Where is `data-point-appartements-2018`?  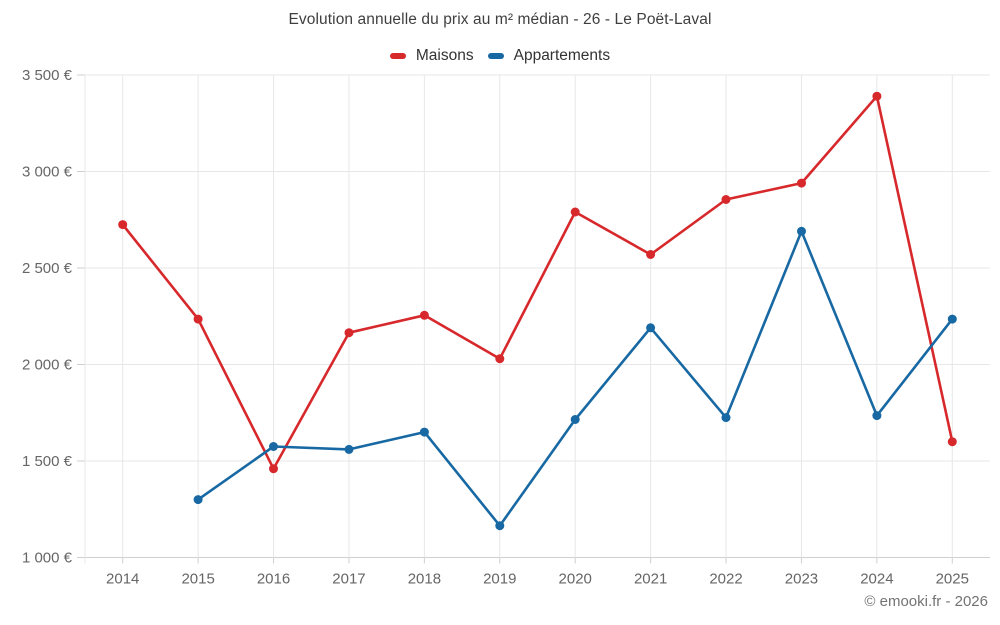 data-point-appartements-2018 is located at coordinates (424, 432).